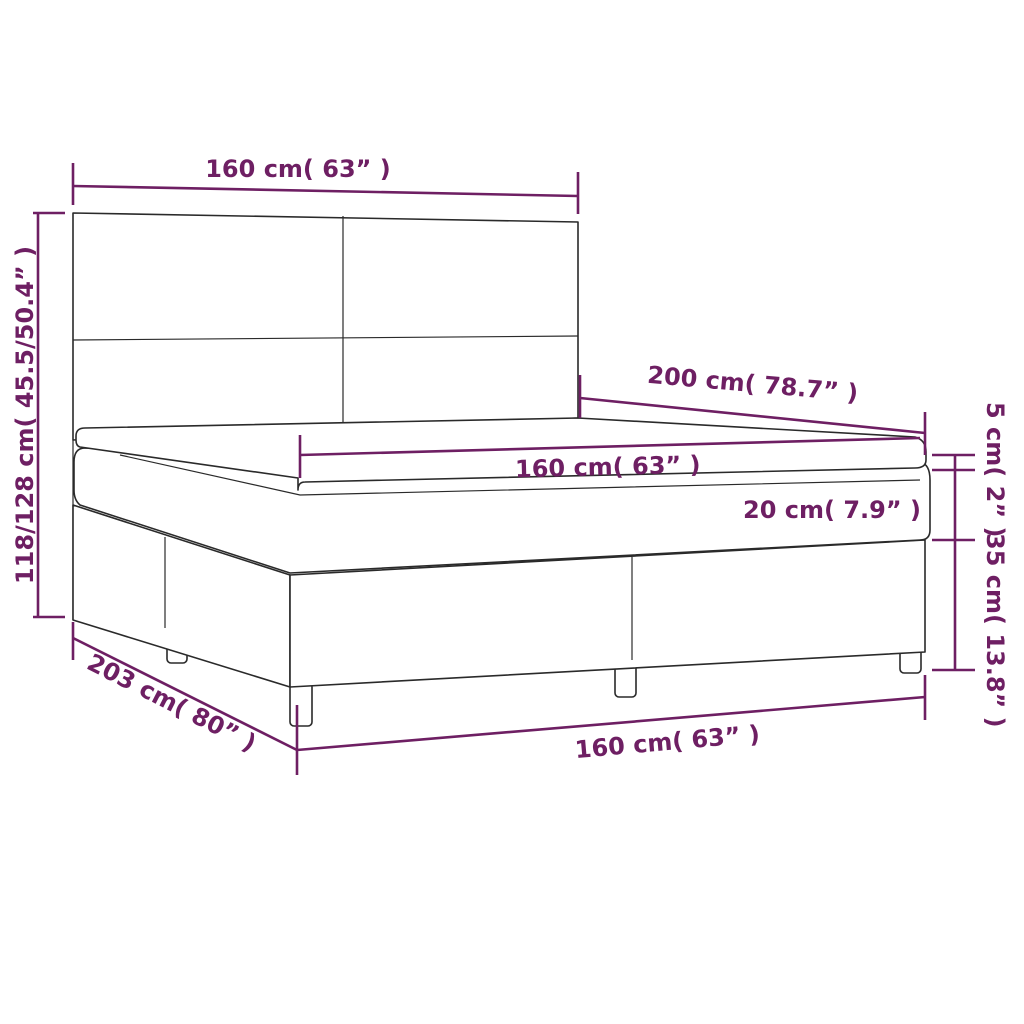 Image resolution: width=1024 pixels, height=1024 pixels. Describe the element at coordinates (499, 596) in the screenshot. I see `bed-base` at that location.